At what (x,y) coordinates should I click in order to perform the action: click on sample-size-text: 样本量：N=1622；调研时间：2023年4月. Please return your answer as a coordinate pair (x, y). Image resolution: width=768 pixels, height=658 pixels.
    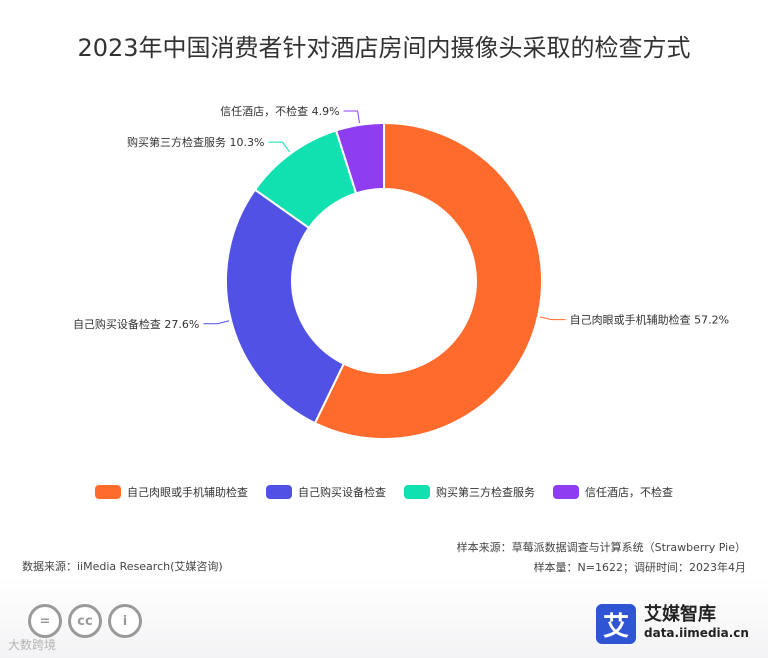
    Looking at the image, I should click on (639, 567).